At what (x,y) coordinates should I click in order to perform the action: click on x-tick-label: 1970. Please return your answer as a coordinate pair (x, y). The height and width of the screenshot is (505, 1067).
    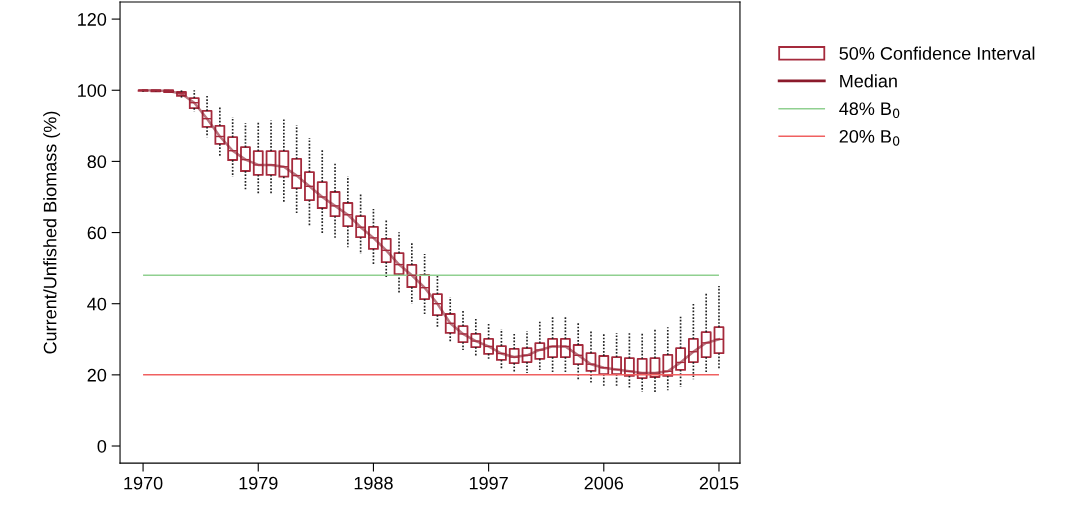
    Looking at the image, I should click on (143, 483).